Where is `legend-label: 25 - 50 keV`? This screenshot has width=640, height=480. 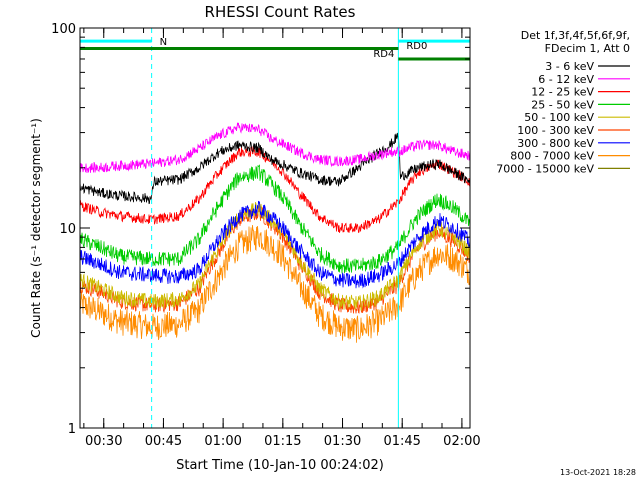 legend-label: 25 - 50 keV is located at coordinates (562, 104).